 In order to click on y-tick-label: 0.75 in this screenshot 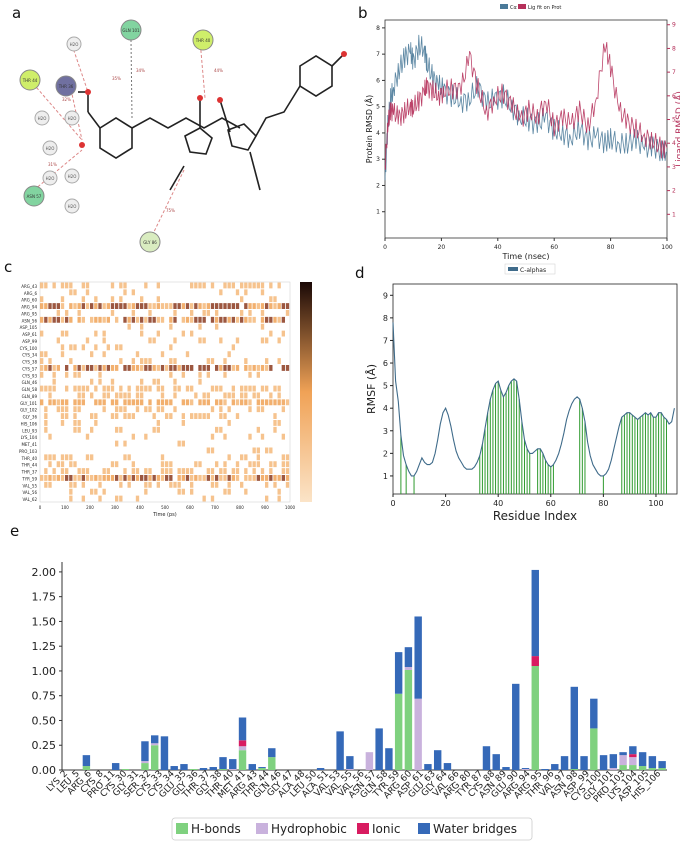, I will do `click(44, 696)`.